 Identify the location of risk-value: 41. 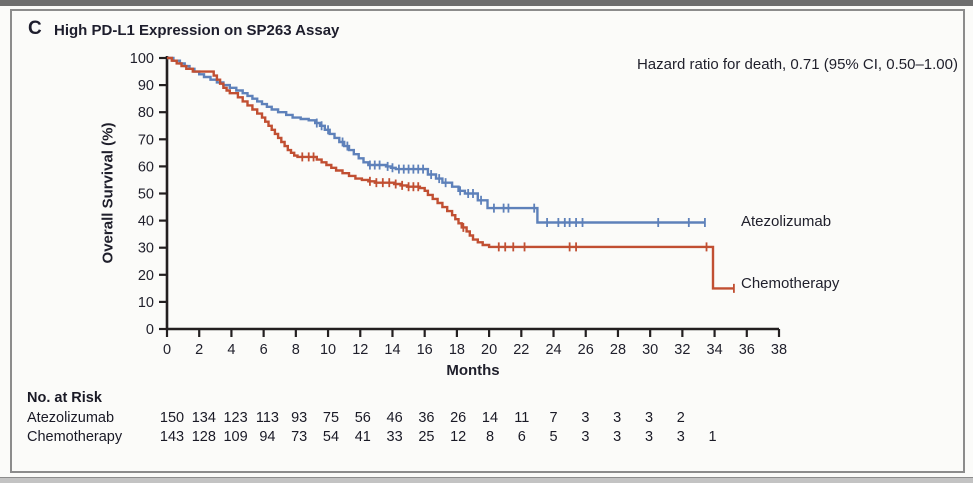
(362, 437).